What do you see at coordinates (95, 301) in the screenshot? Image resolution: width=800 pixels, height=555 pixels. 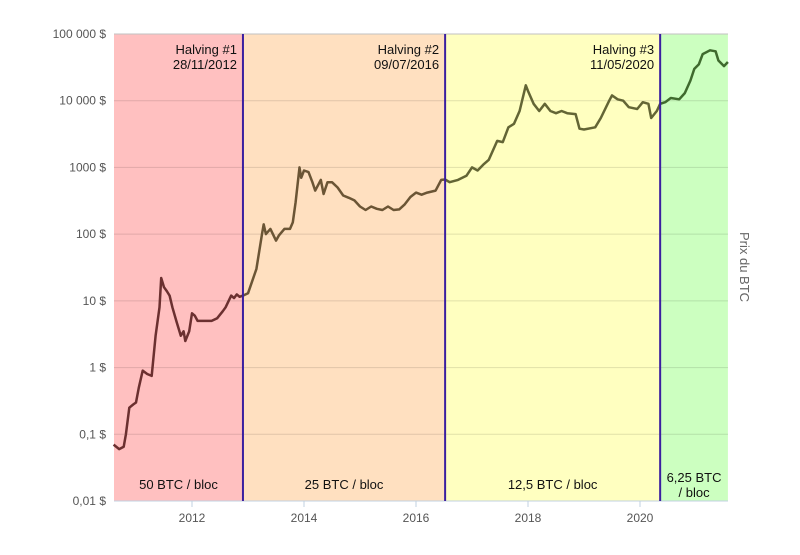 I see `y-tick-label: 10 $` at bounding box center [95, 301].